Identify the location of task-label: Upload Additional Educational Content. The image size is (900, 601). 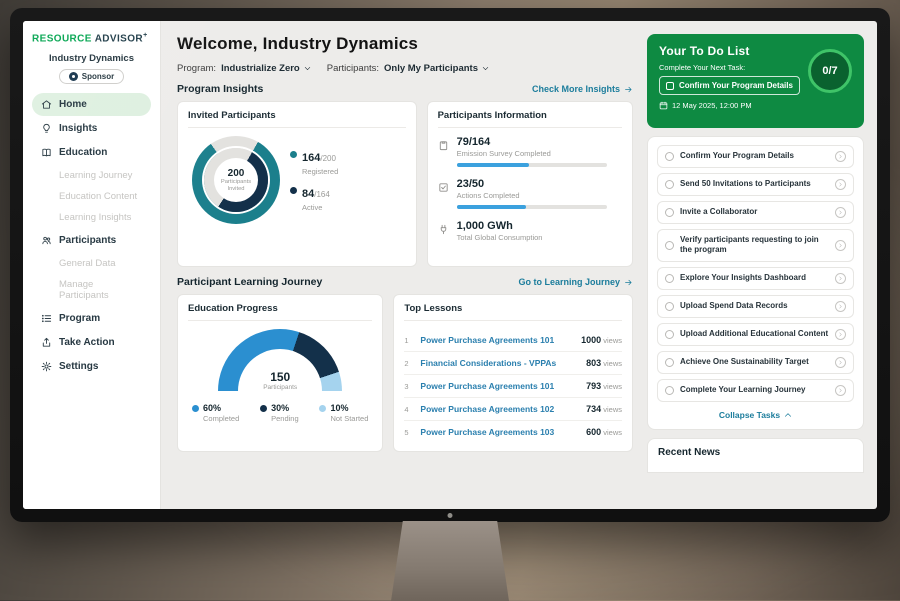
(754, 334).